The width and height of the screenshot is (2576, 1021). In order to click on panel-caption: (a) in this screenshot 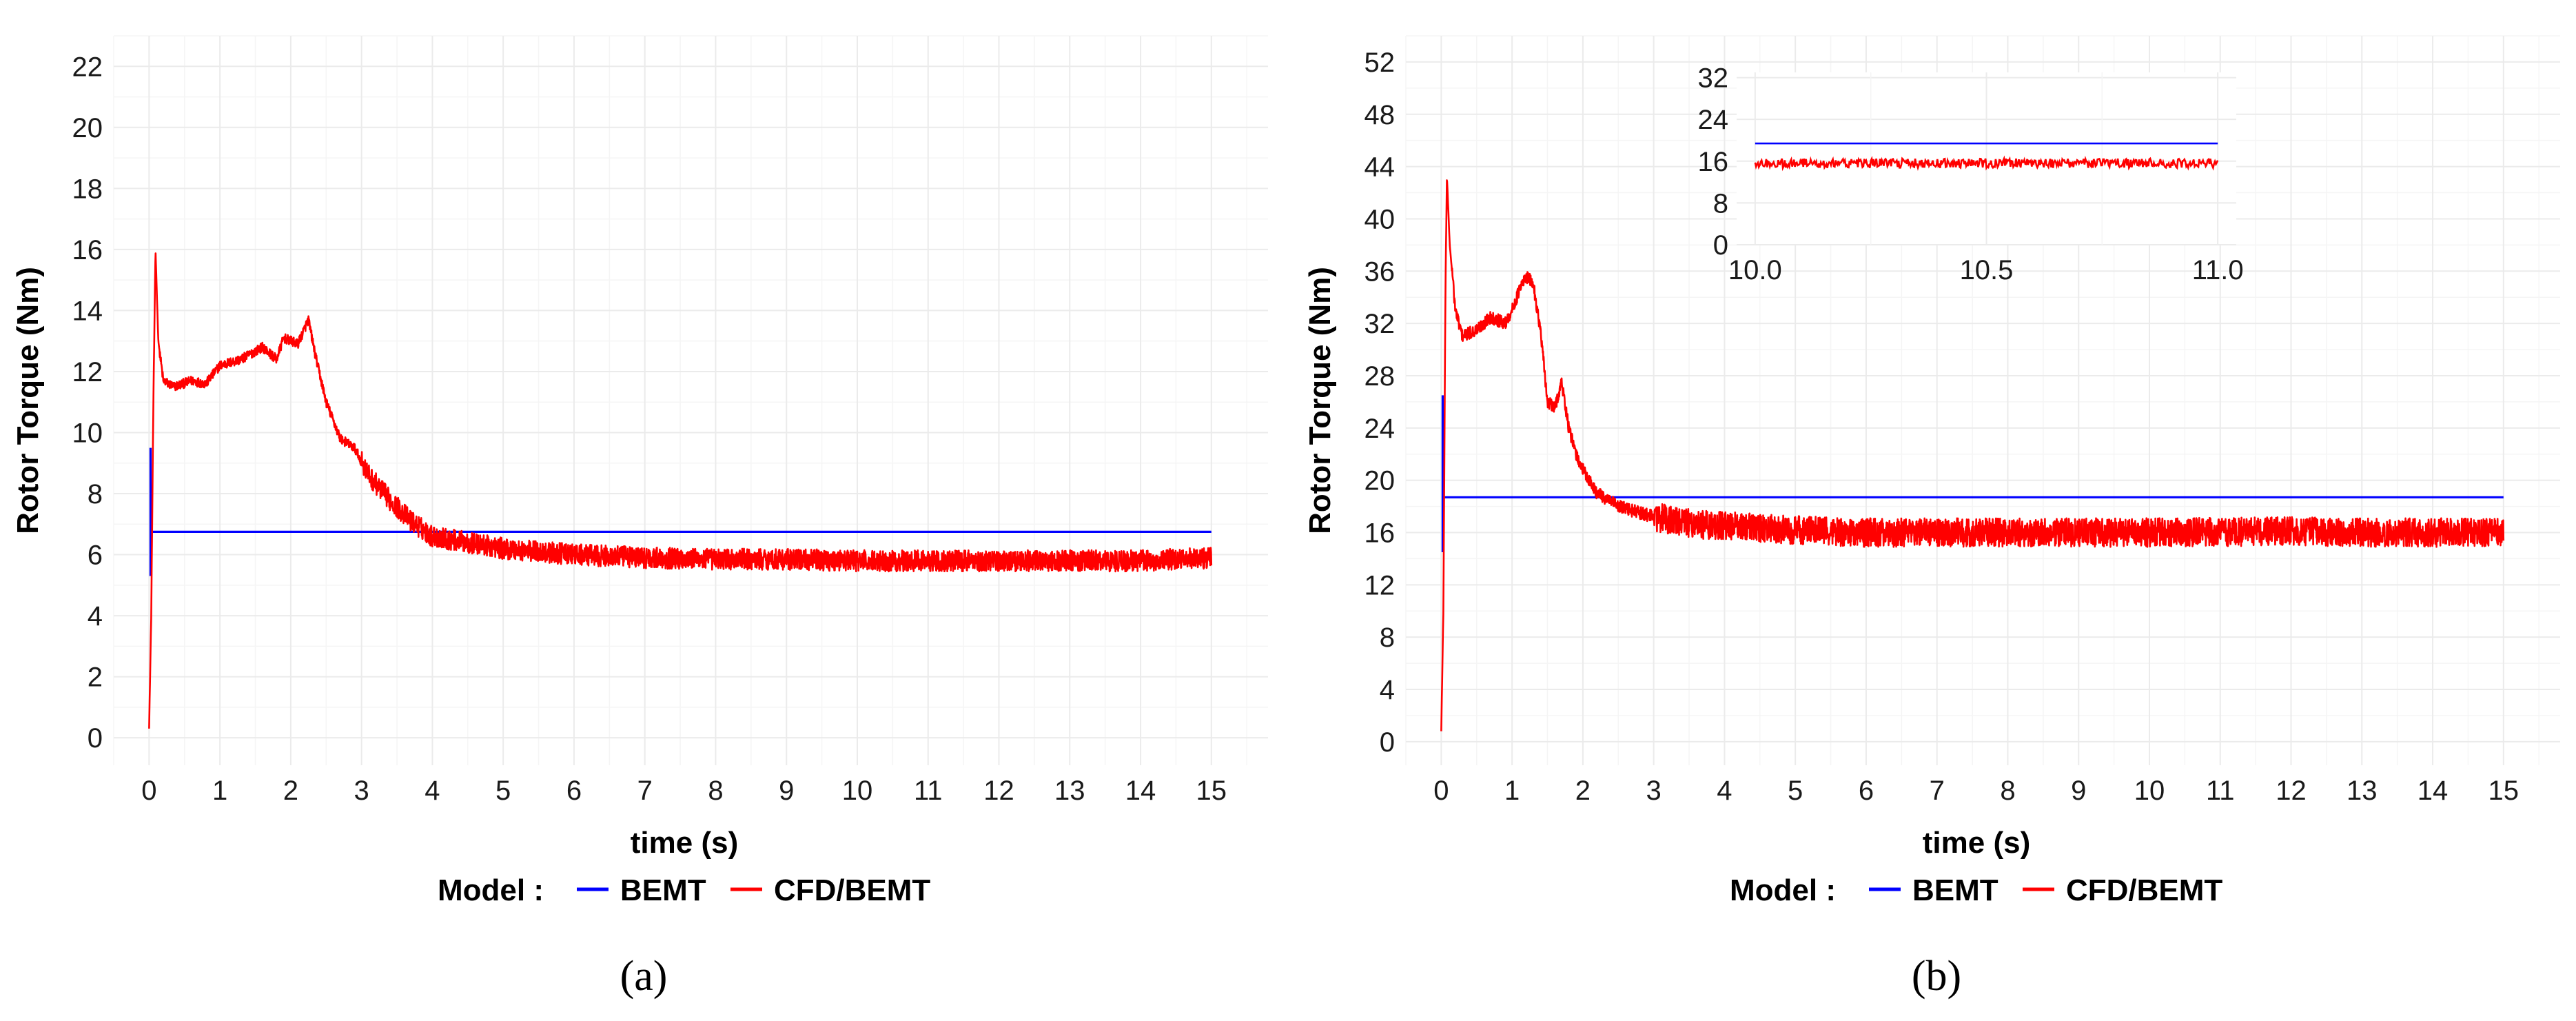, I will do `click(644, 976)`.